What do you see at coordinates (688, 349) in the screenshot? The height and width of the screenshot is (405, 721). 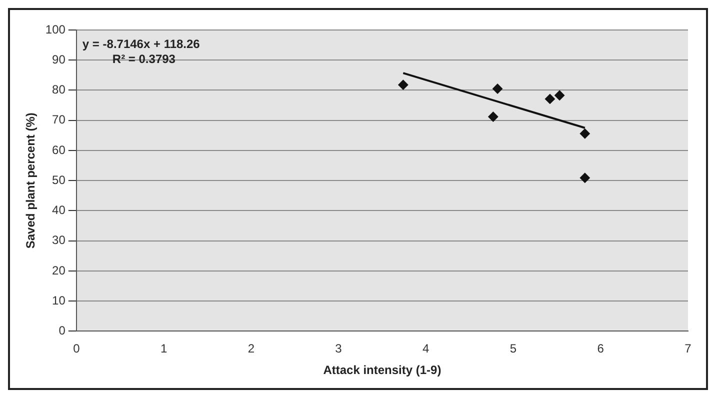 I see `x-tick-label: 7` at bounding box center [688, 349].